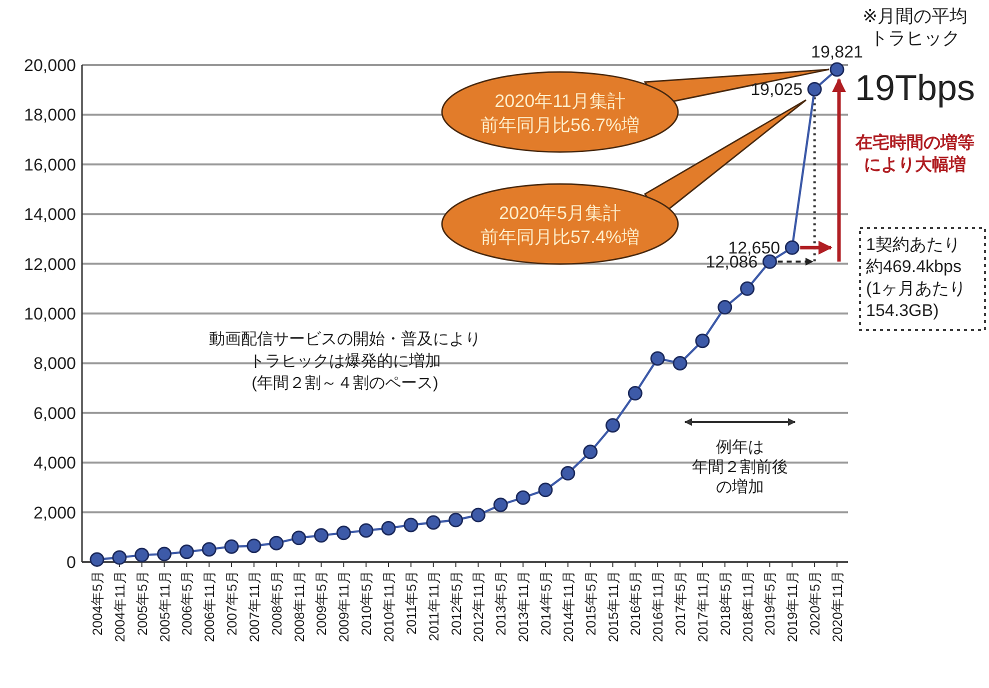 This screenshot has width=989, height=688. I want to click on y-tick-label: 12,000, so click(50, 264).